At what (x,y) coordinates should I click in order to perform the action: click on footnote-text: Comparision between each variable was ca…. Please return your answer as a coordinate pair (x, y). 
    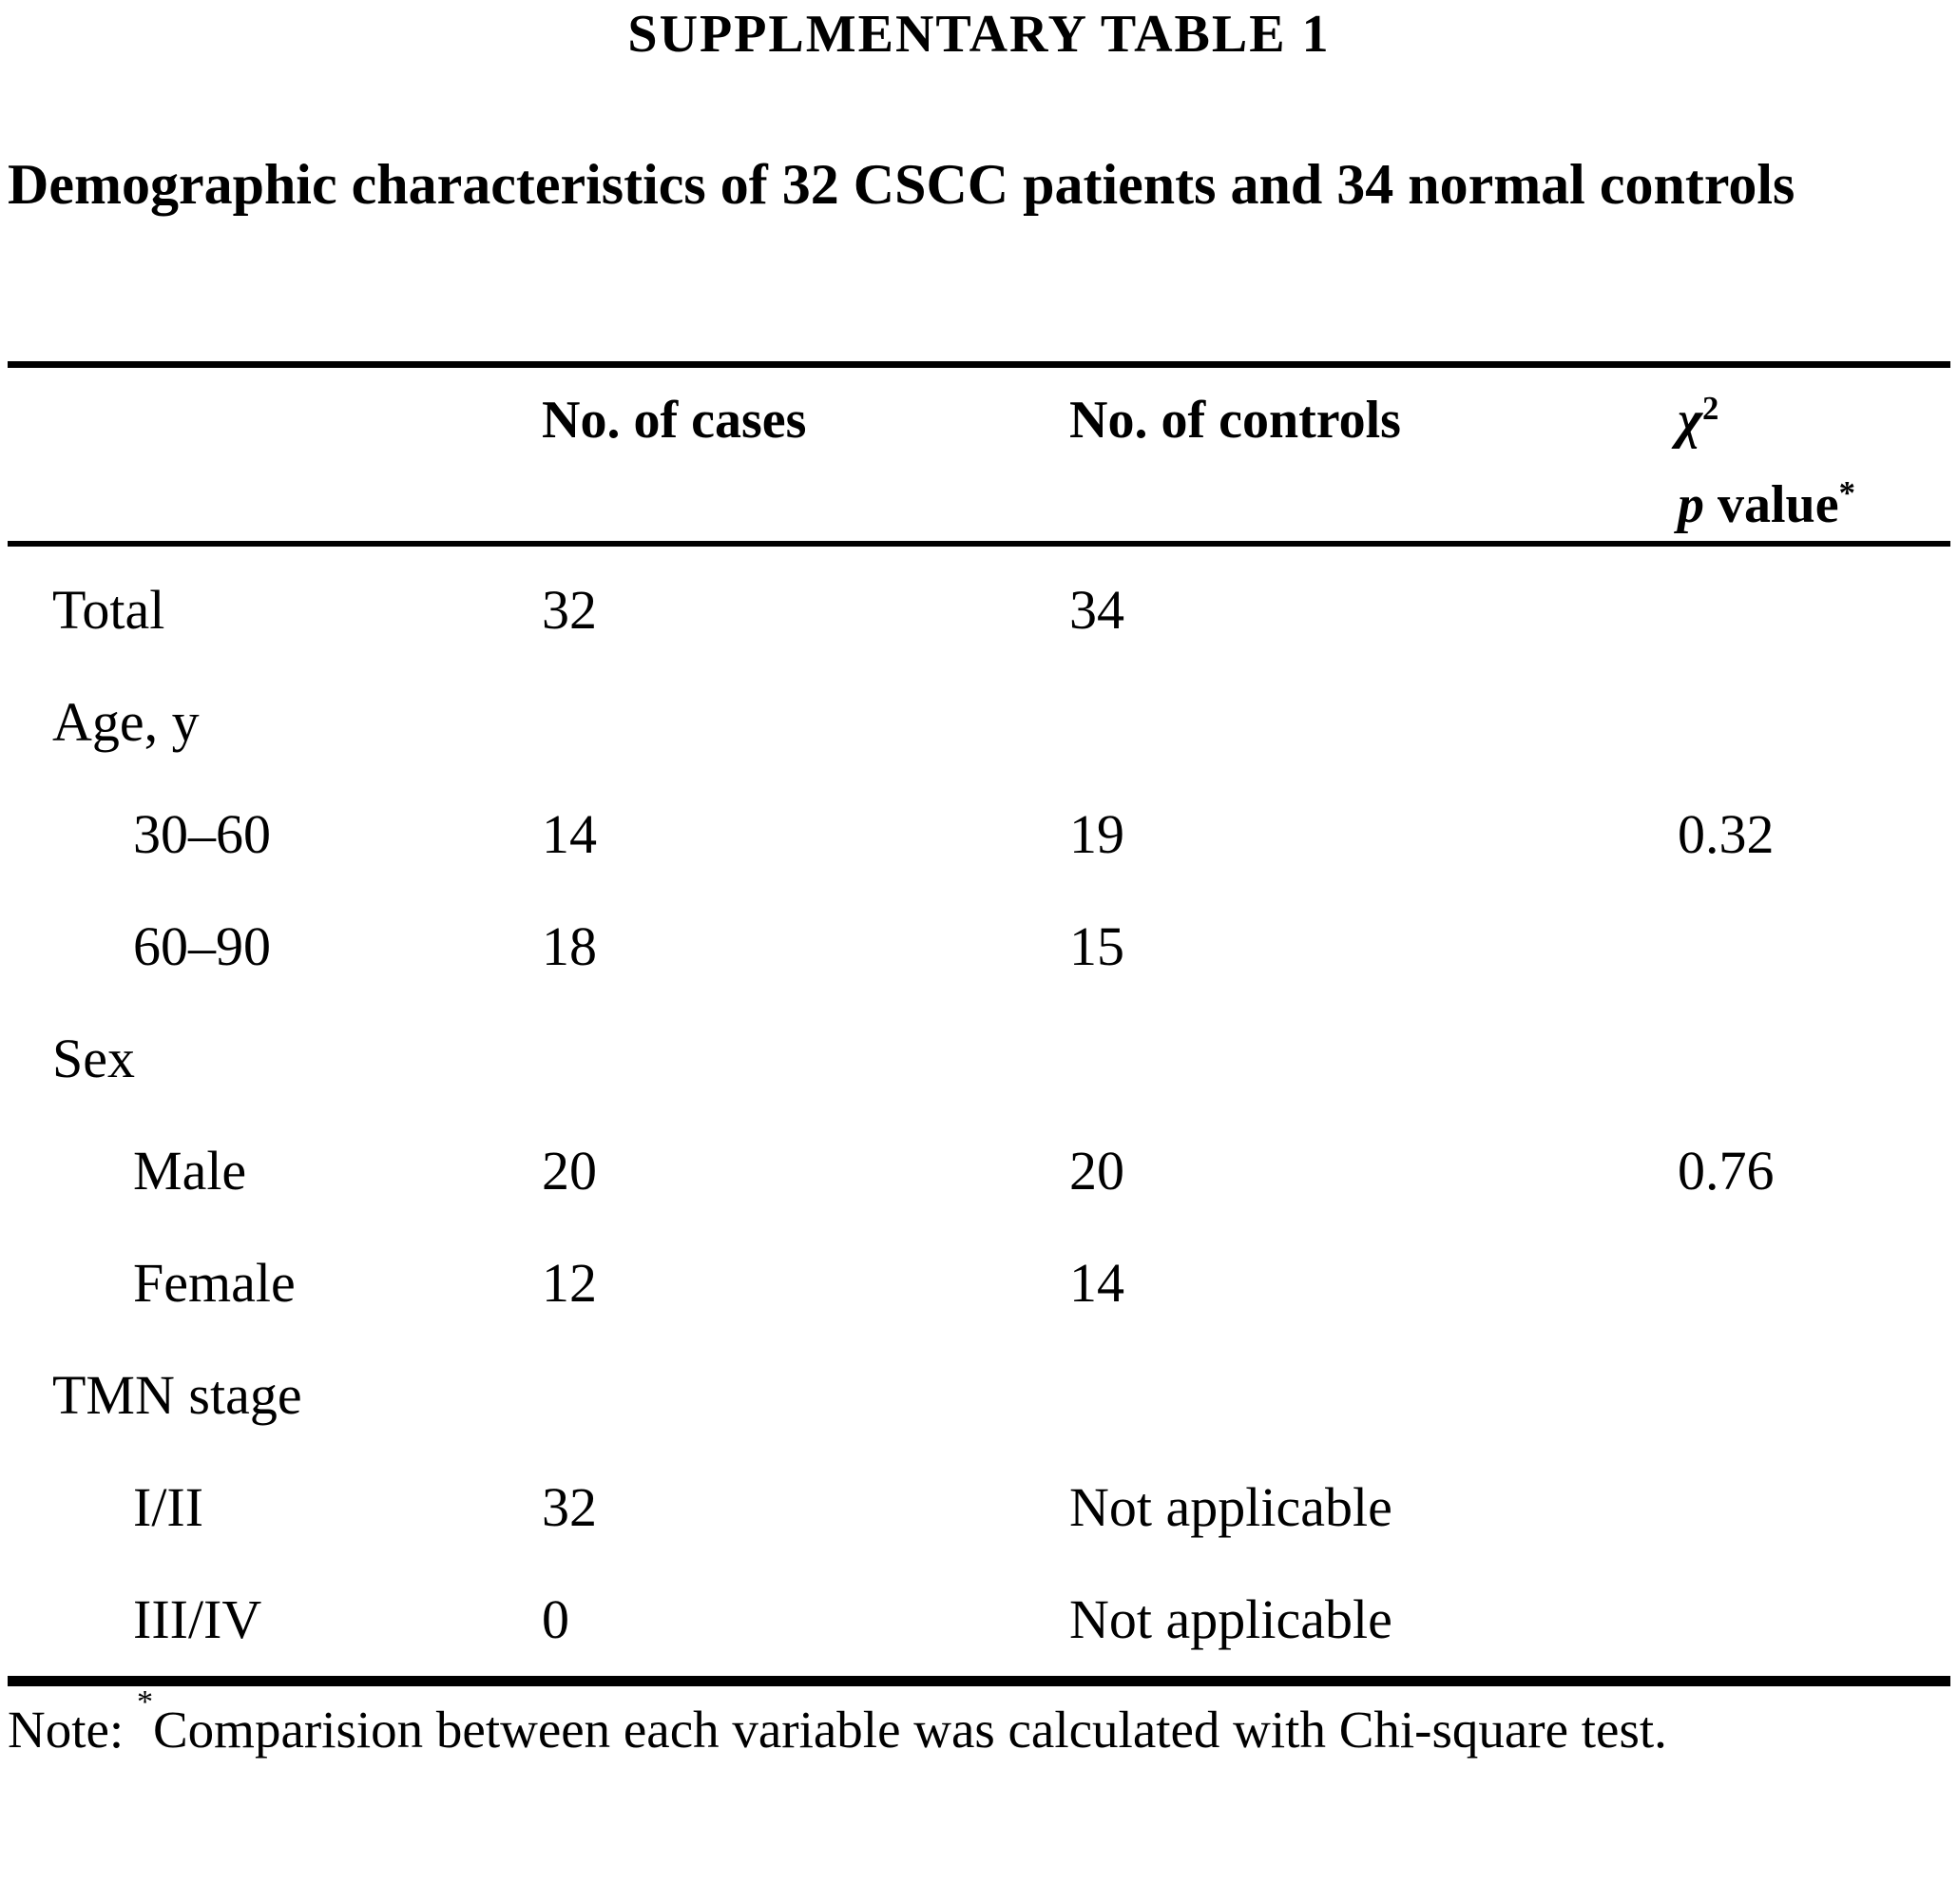
    Looking at the image, I should click on (910, 1730).